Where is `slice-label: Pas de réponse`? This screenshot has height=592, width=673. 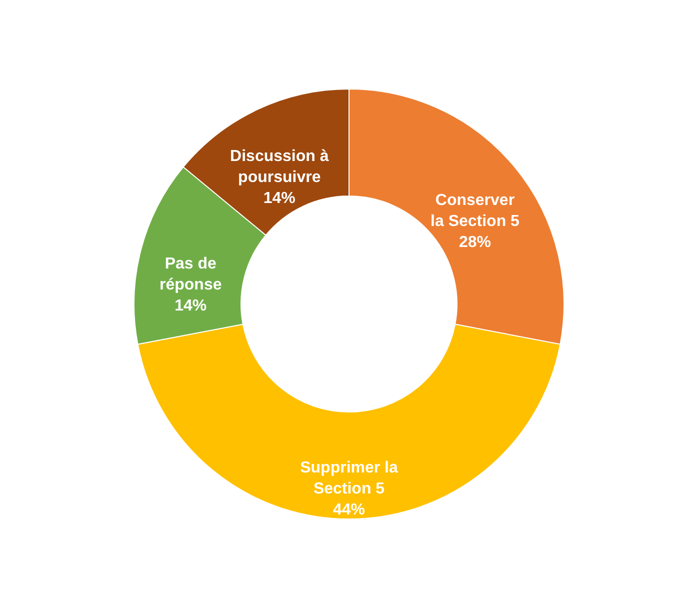 slice-label: Pas de réponse is located at coordinates (191, 274).